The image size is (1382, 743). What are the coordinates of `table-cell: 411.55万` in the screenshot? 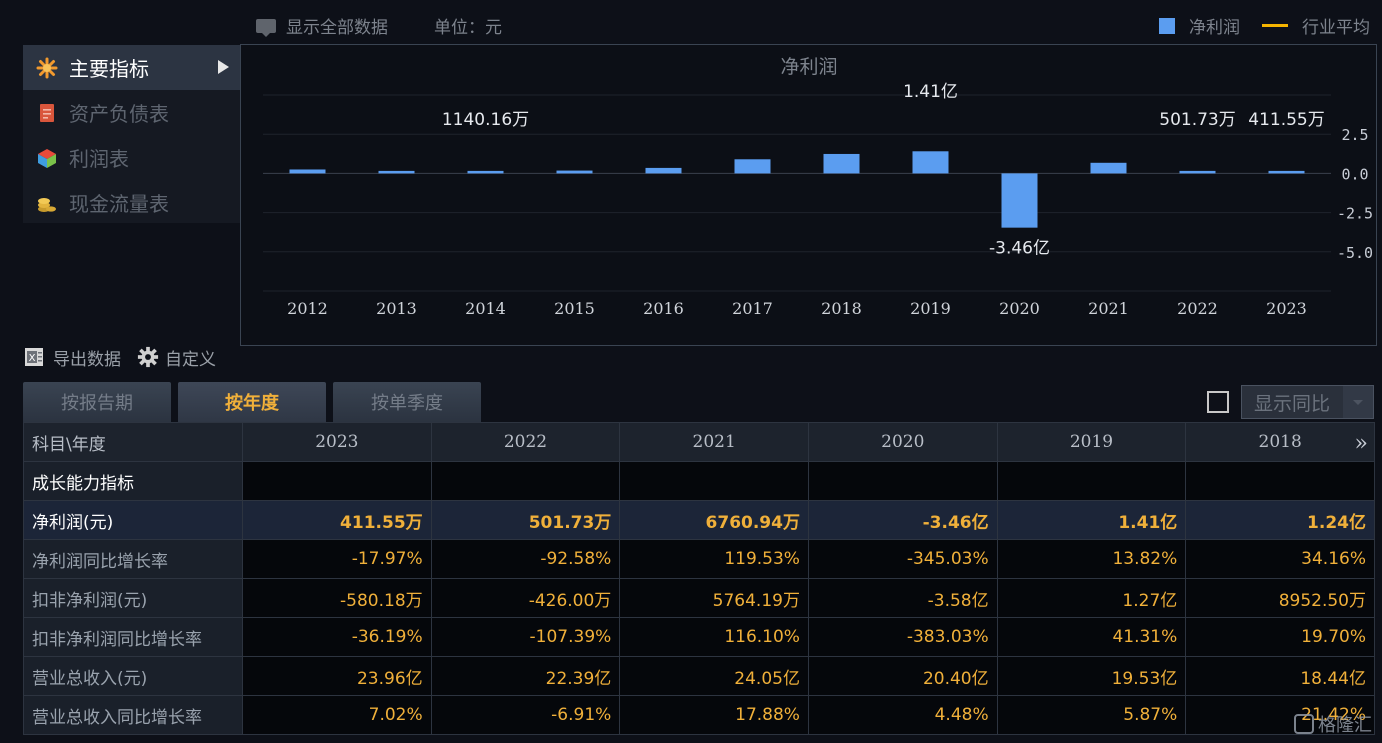 It's located at (337, 520).